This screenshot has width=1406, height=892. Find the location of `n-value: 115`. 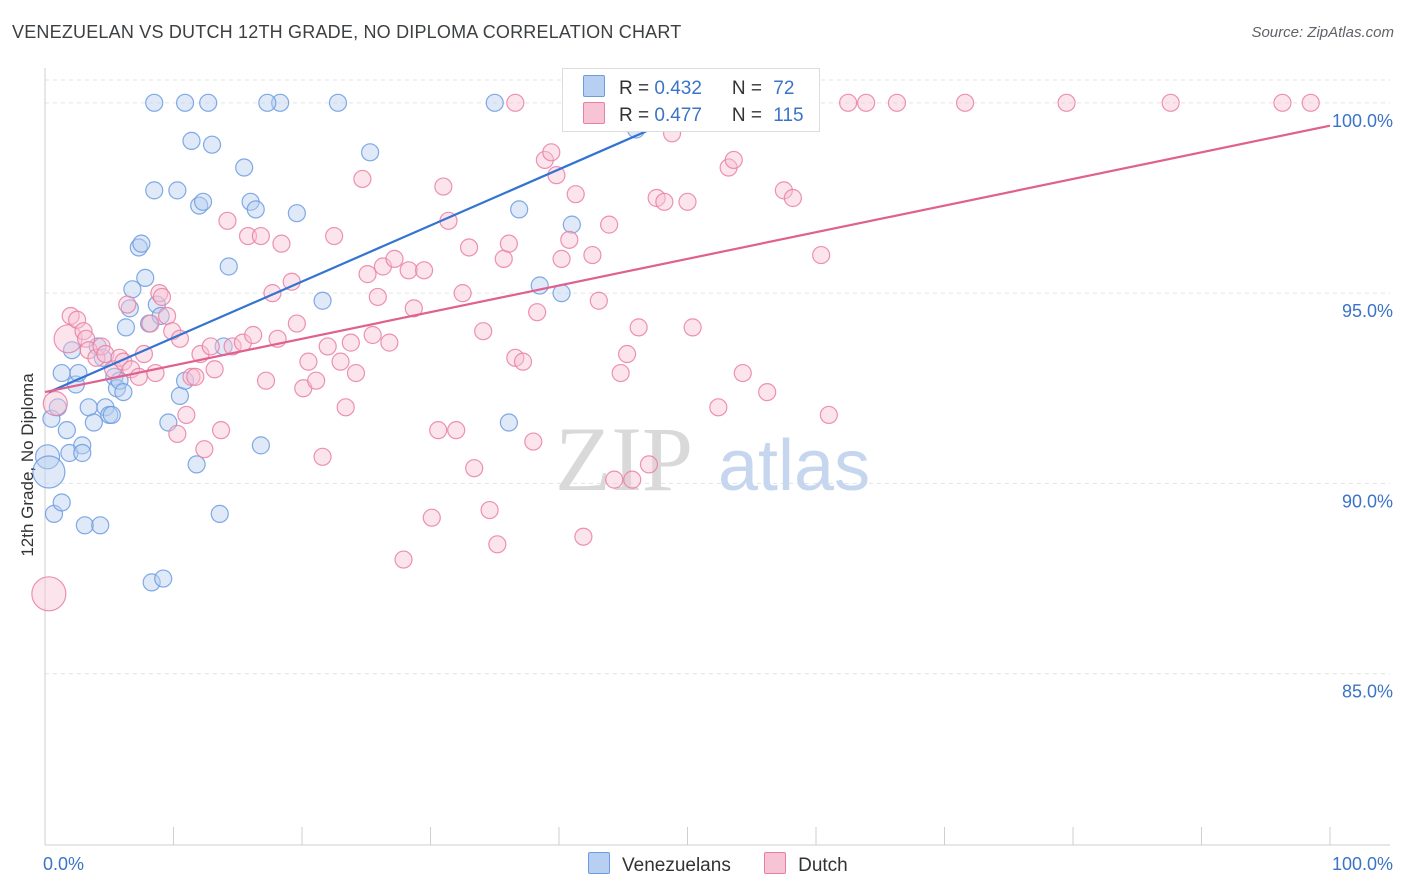

n-value: 115 is located at coordinates (788, 115).